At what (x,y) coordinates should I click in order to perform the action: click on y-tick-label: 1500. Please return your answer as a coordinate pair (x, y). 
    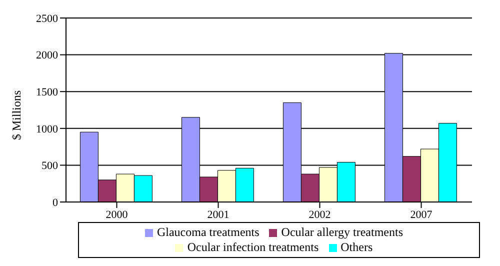
    Looking at the image, I should click on (47, 92).